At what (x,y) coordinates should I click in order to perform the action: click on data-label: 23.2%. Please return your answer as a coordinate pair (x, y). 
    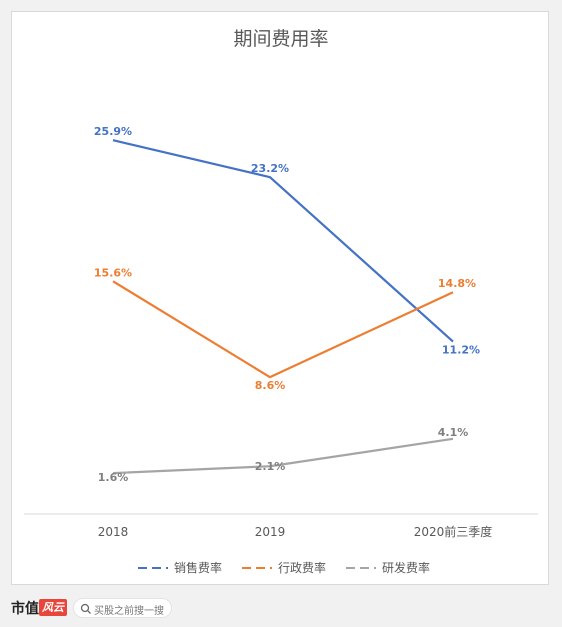
    Looking at the image, I should click on (270, 168).